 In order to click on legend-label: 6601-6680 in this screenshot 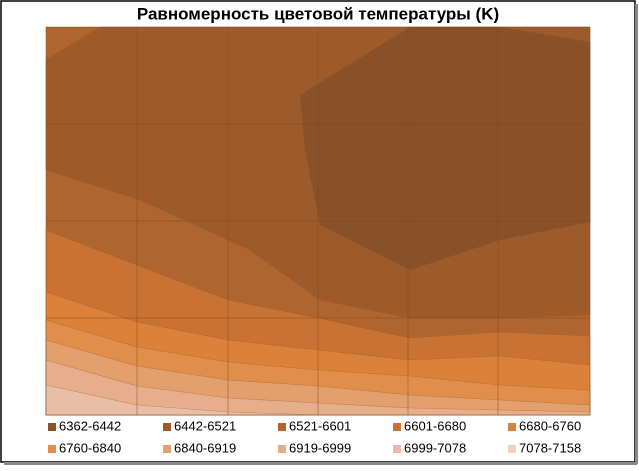, I will do `click(435, 425)`.